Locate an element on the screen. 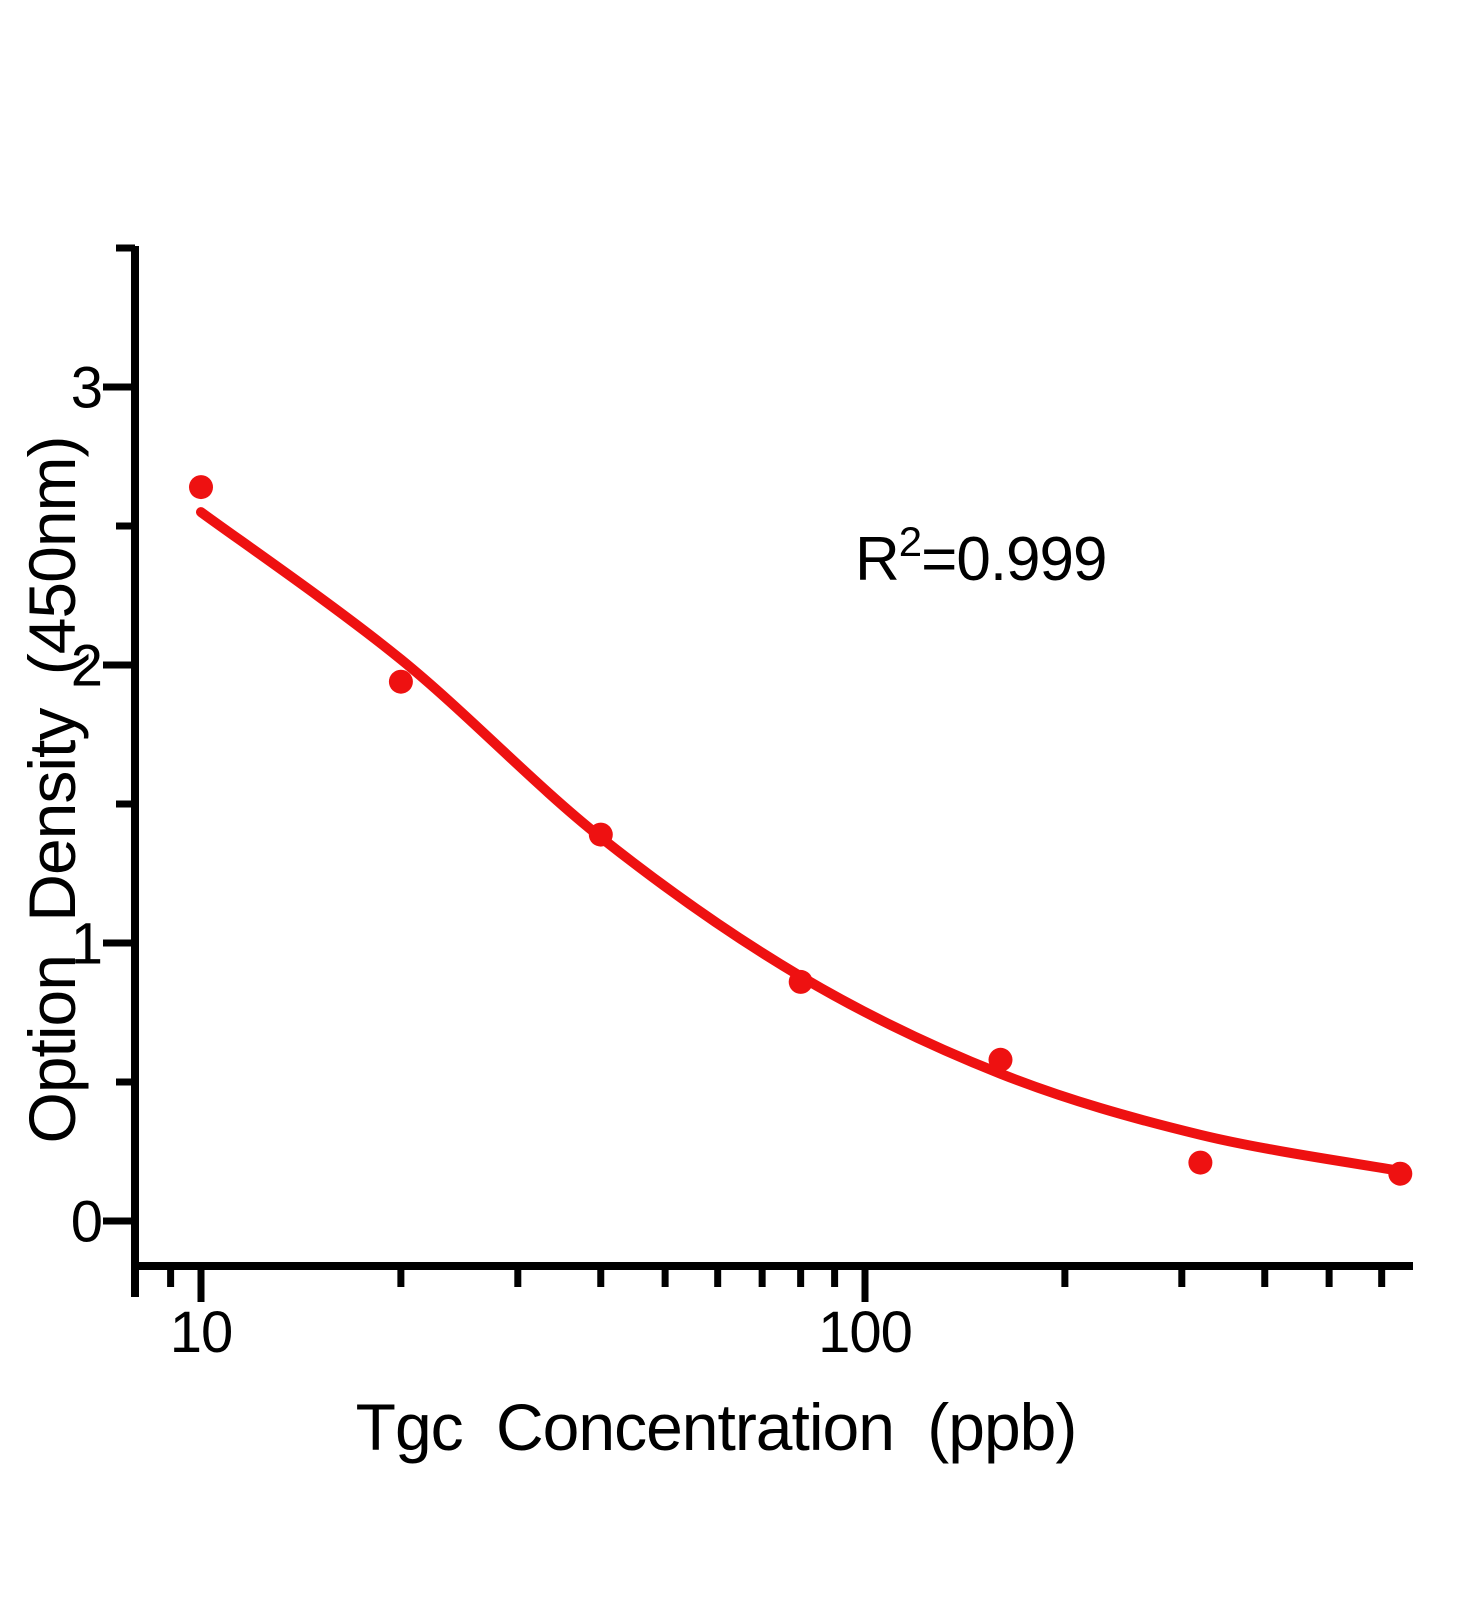 The height and width of the screenshot is (1600, 1472). y-tick-label: 1 is located at coordinates (86, 943).